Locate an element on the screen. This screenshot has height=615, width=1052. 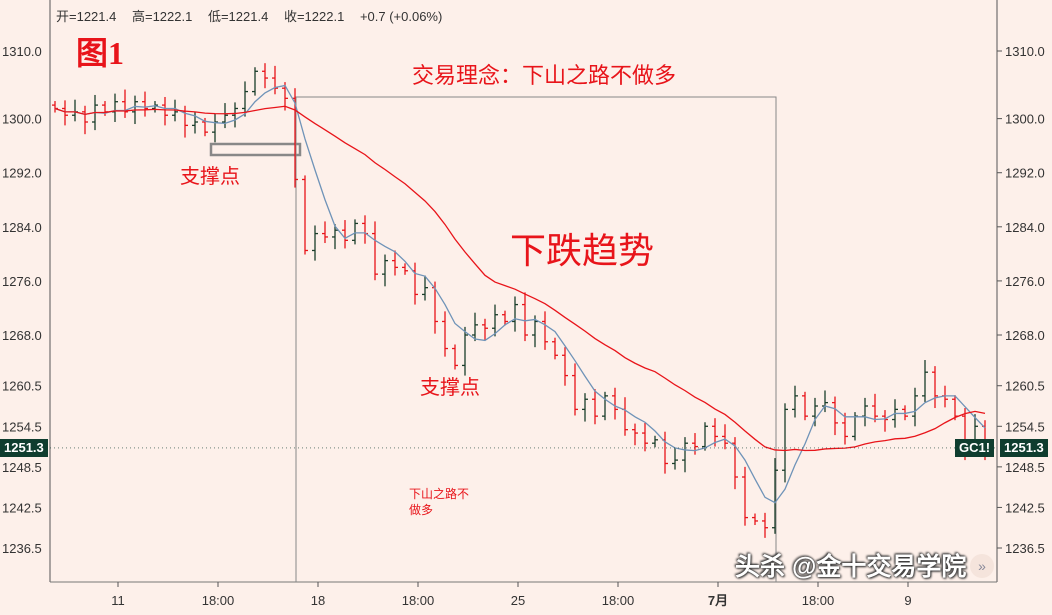
scroll-to-latest-button is located at coordinates (982, 566).